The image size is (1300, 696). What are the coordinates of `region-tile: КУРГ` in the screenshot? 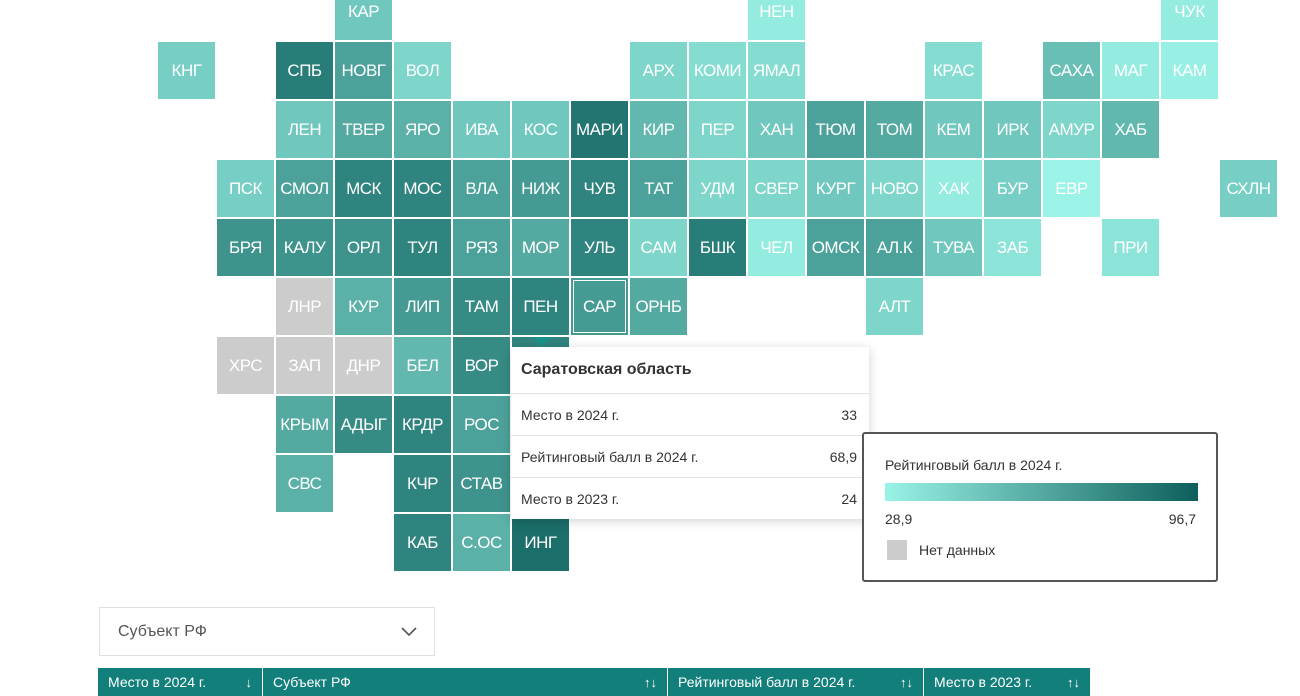 It's located at (835, 188).